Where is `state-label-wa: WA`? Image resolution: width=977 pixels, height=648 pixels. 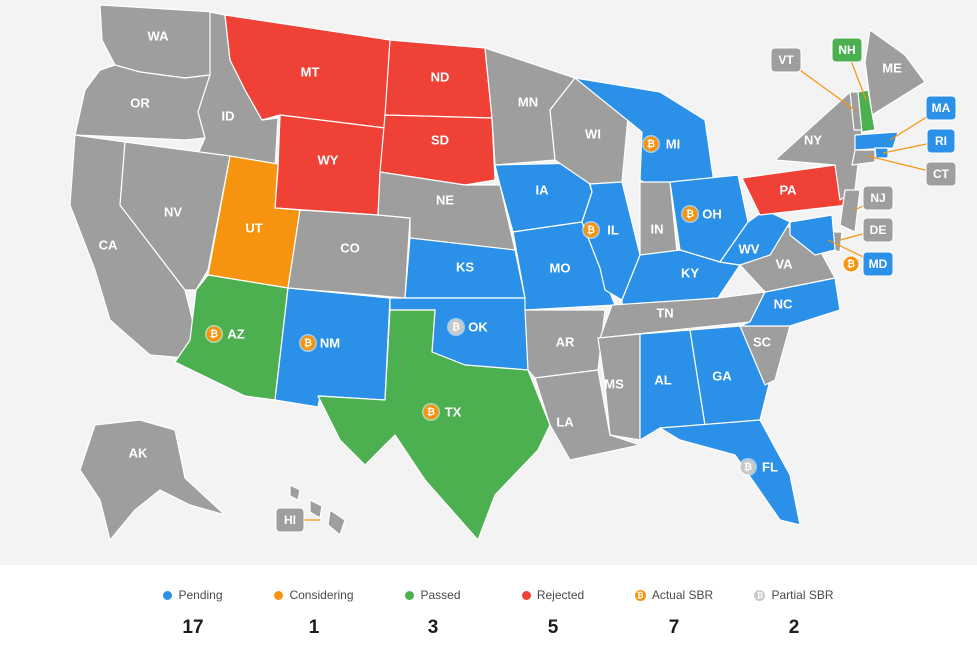
state-label-wa: WA is located at coordinates (159, 36).